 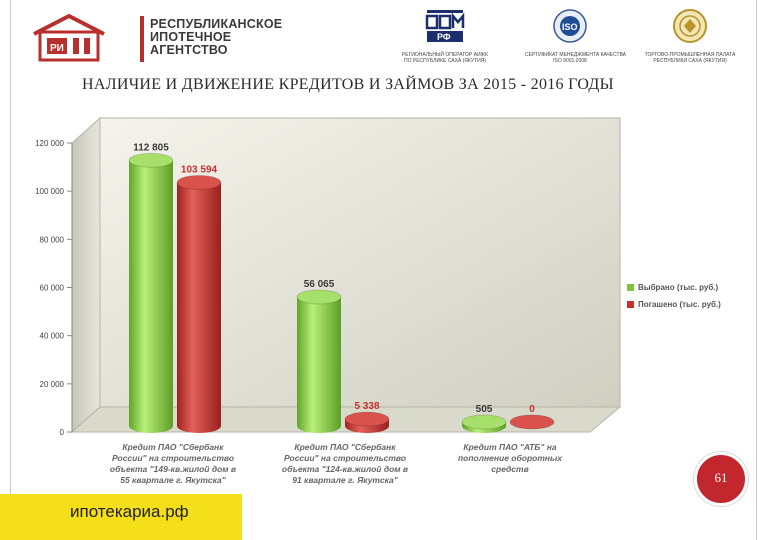 What do you see at coordinates (690, 26) in the screenshot?
I see `chamber-of-commerce-logo-icon` at bounding box center [690, 26].